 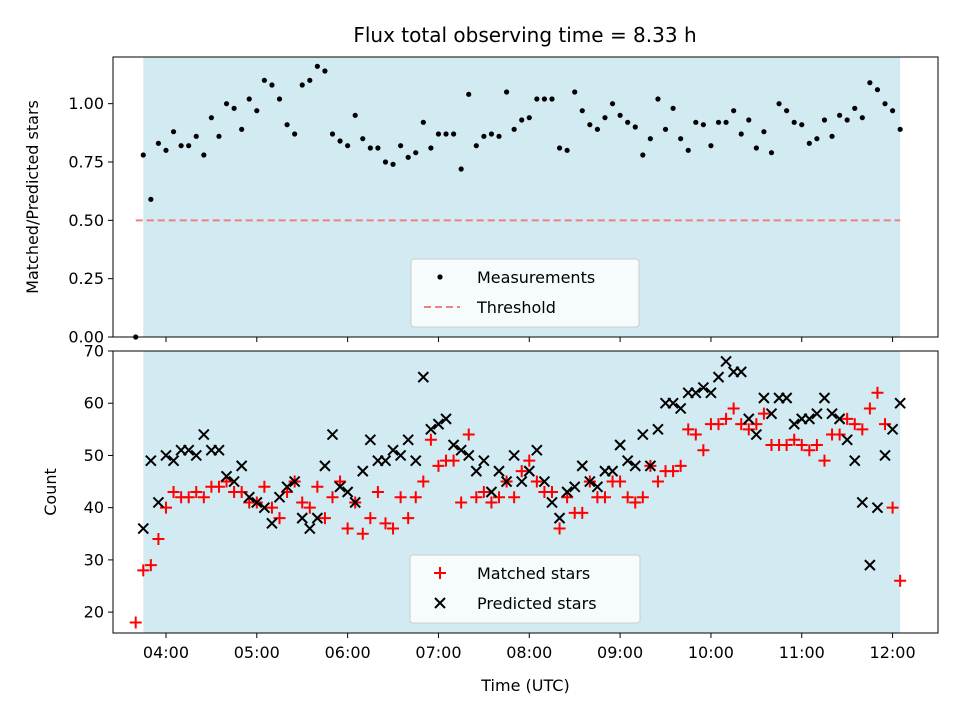 What do you see at coordinates (348, 652) in the screenshot?
I see `x-tick-label: 06:00` at bounding box center [348, 652].